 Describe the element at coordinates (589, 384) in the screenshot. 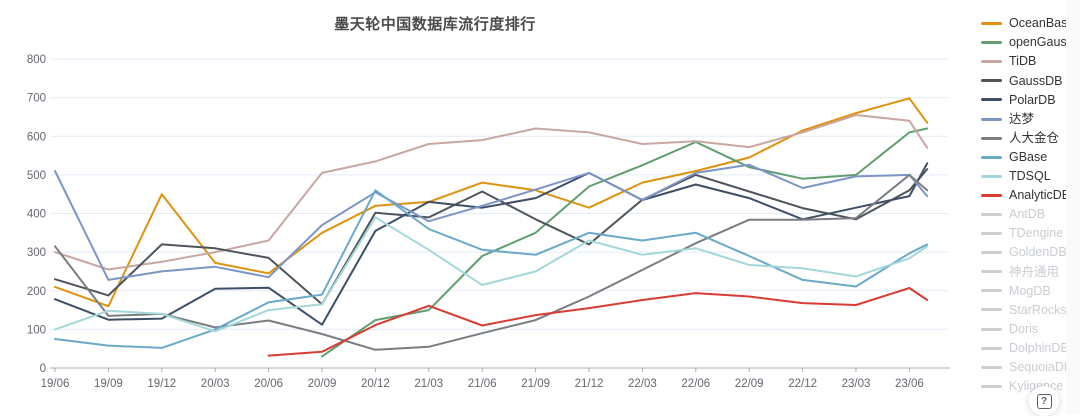

I see `svg-text: 21/12` at that location.